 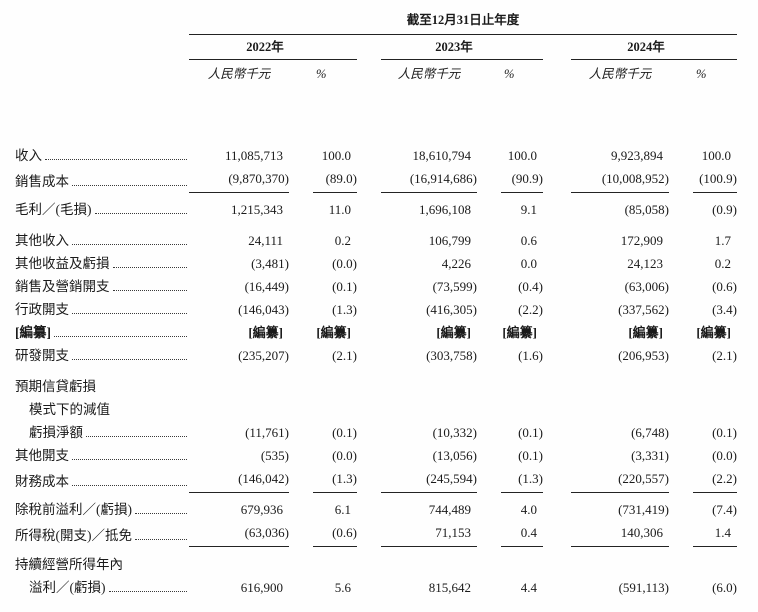 I want to click on amount-cell: (3,481), so click(x=270, y=263).